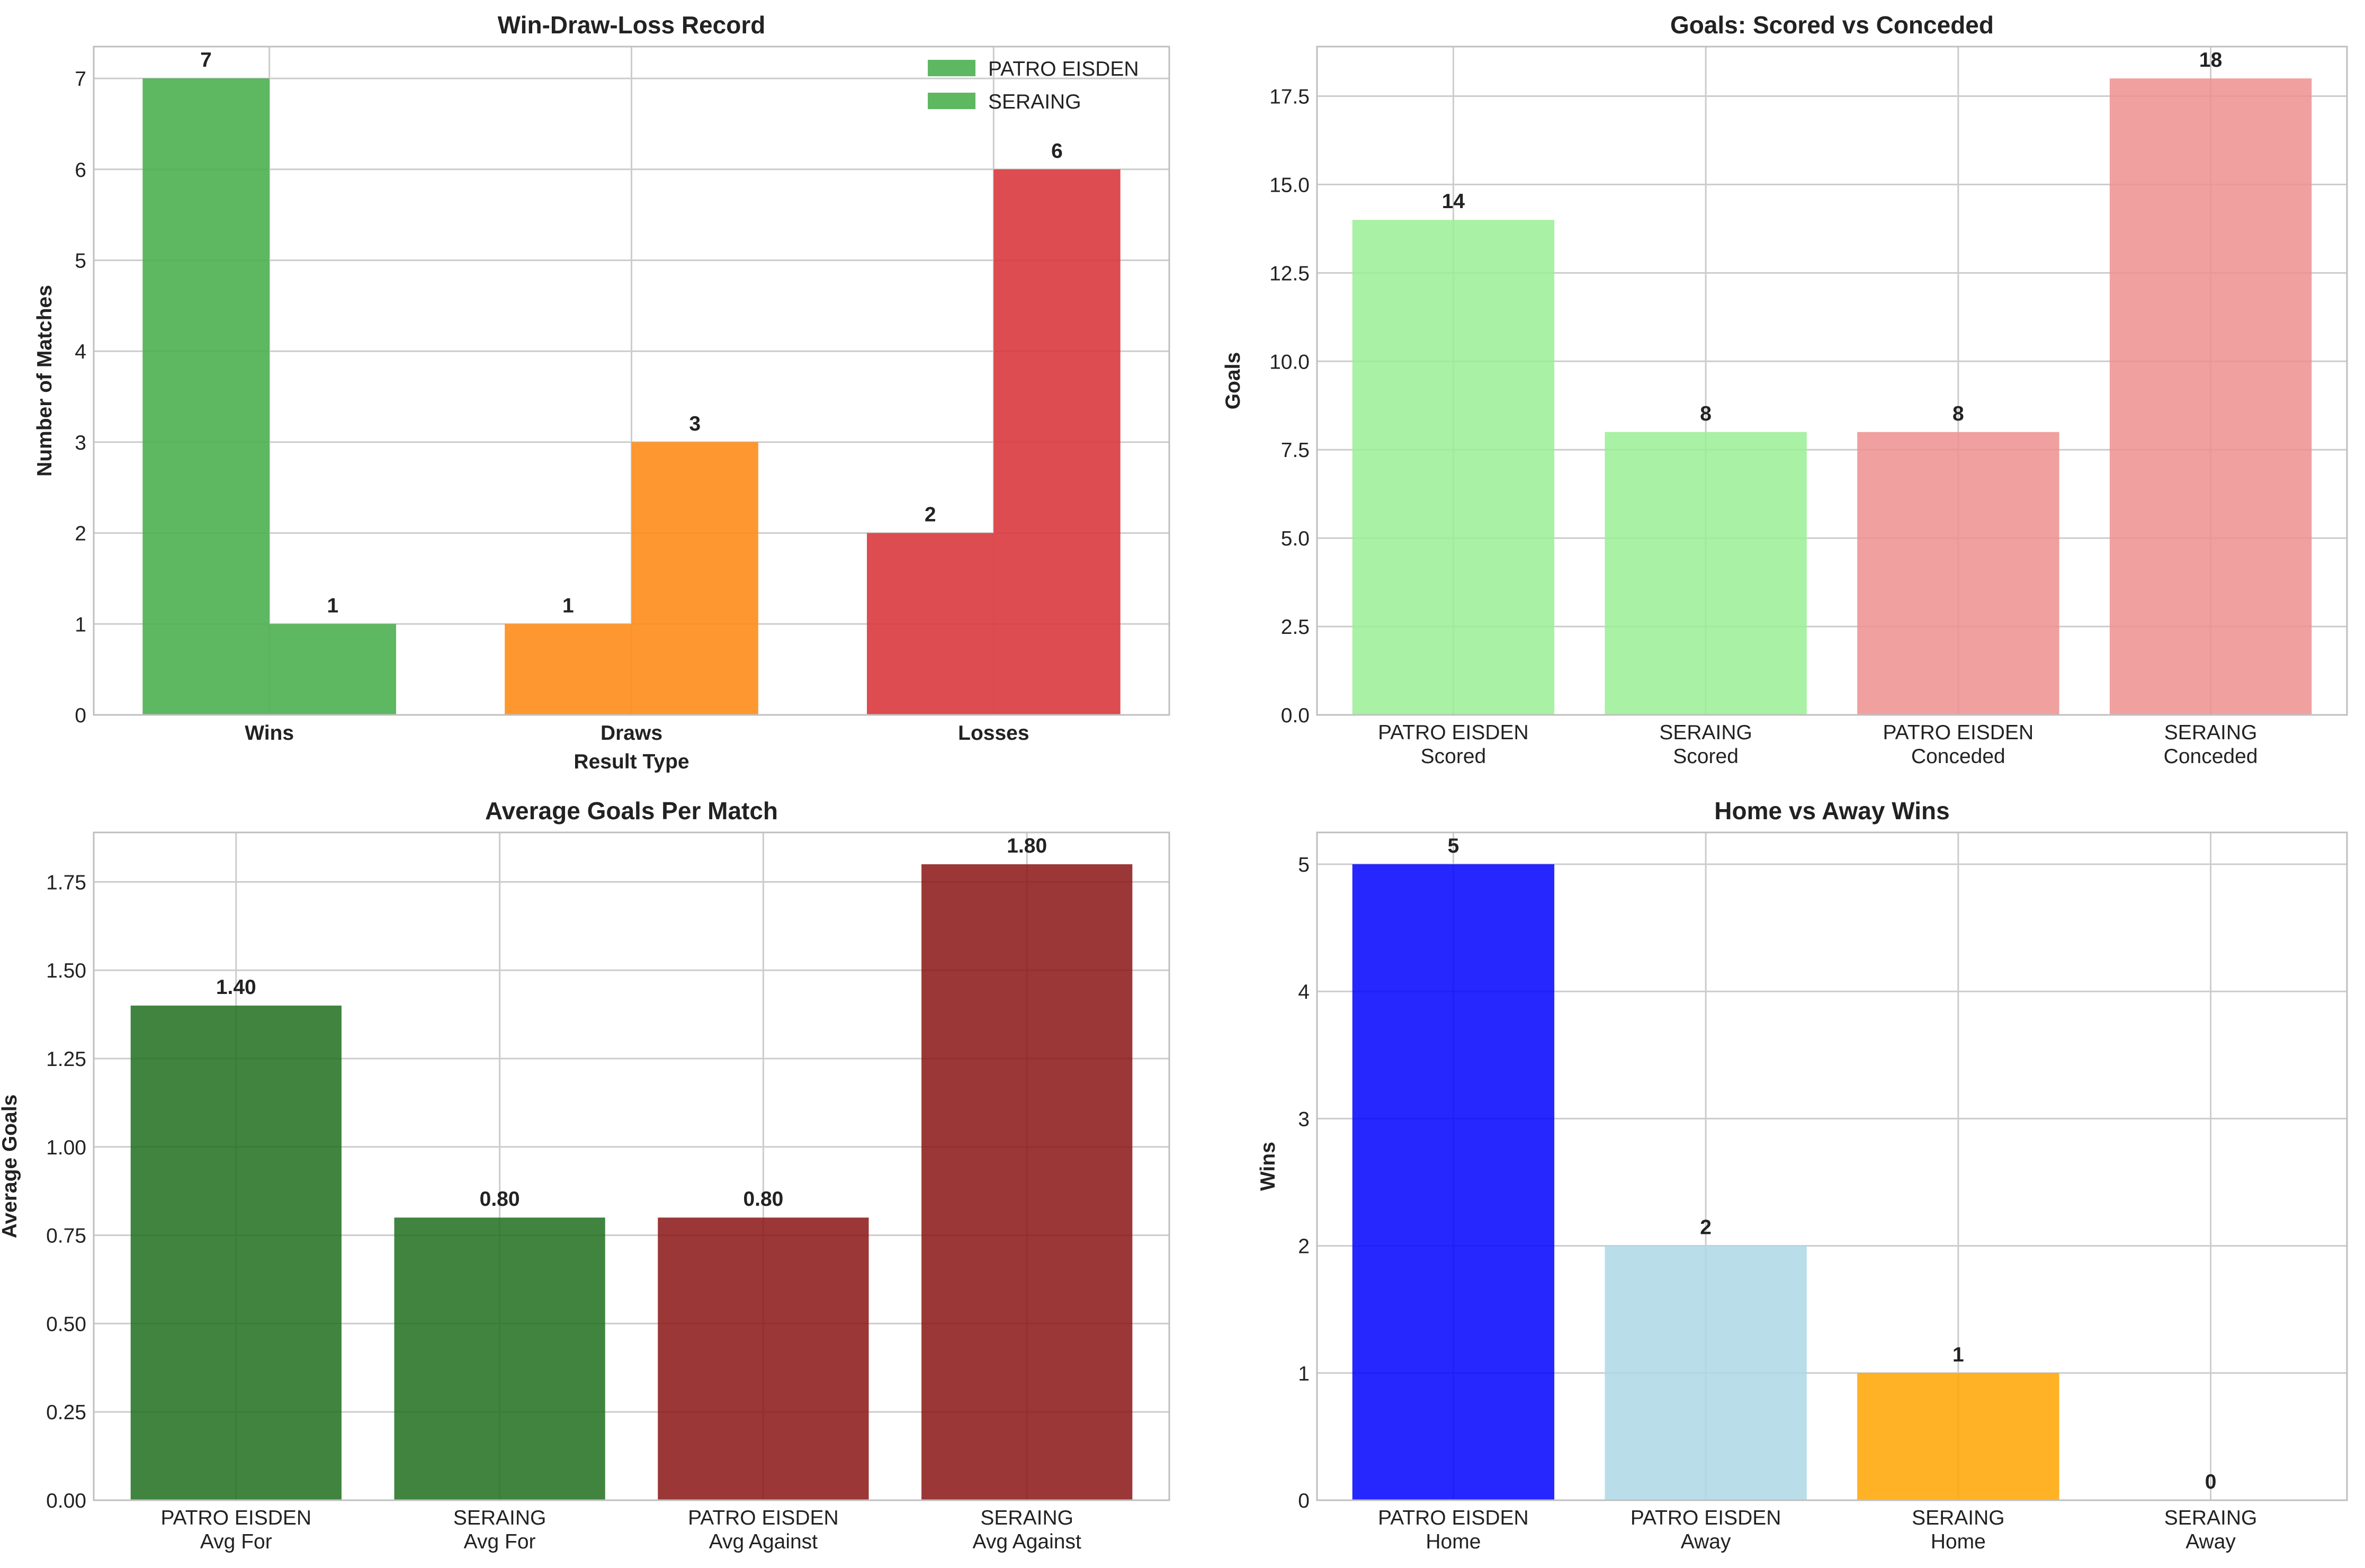 The image size is (2365, 1568). What do you see at coordinates (631, 761) in the screenshot?
I see `x-axis-label: Result Type` at bounding box center [631, 761].